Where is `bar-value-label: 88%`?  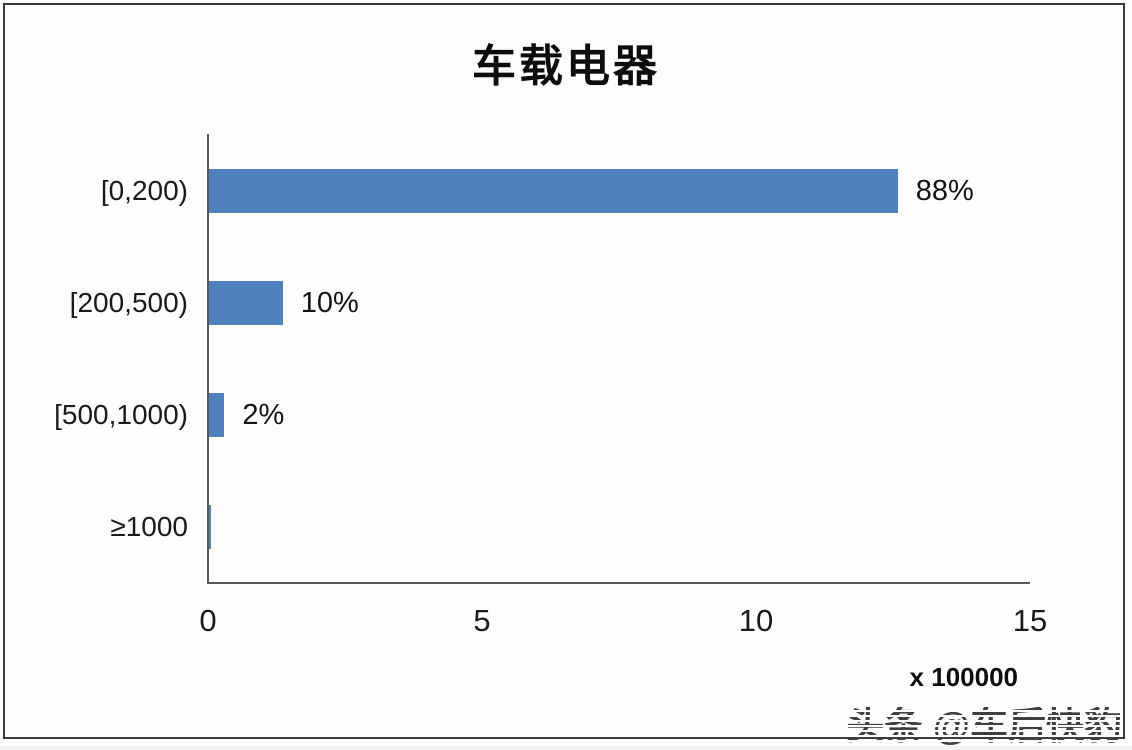
bar-value-label: 88% is located at coordinates (944, 190).